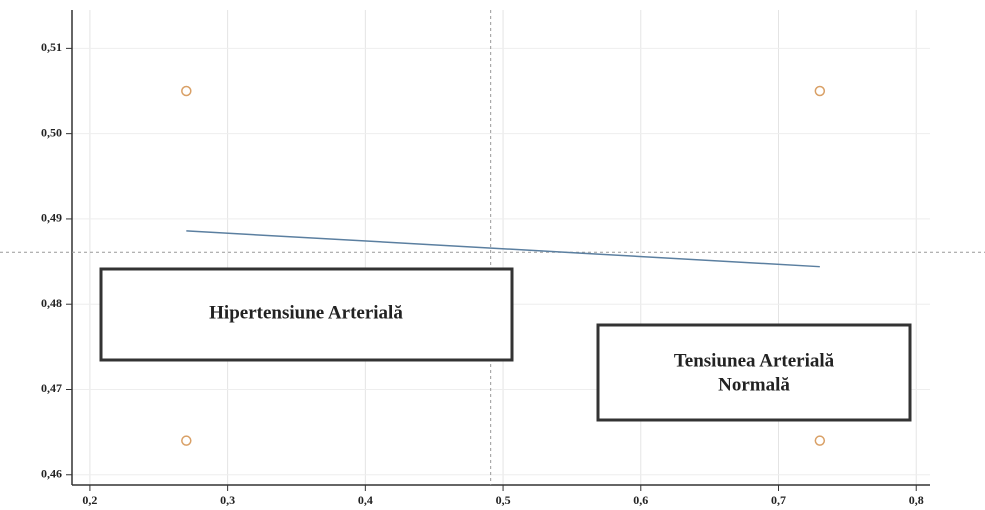  What do you see at coordinates (51, 388) in the screenshot?
I see `y-tick-label: 0,47` at bounding box center [51, 388].